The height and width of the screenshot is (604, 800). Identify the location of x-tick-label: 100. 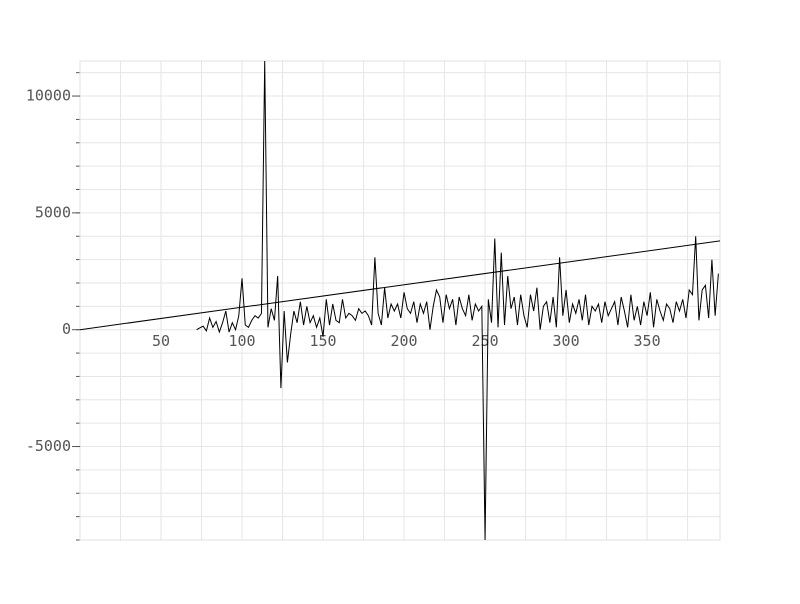
(241, 341).